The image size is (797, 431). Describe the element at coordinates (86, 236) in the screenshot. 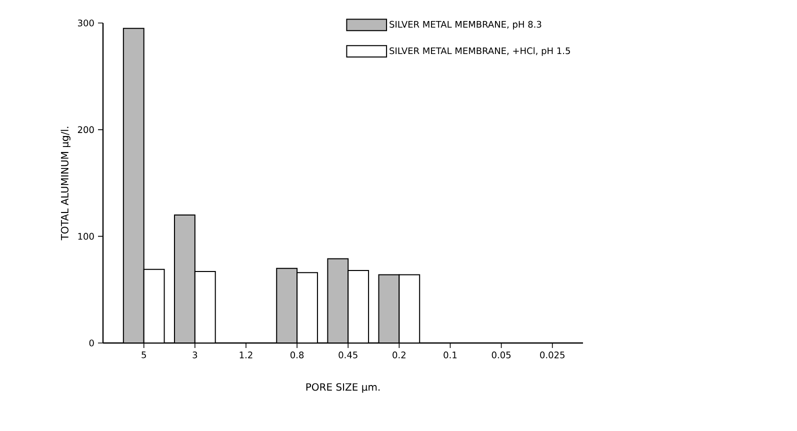

I see `y-tick-label: 100` at that location.